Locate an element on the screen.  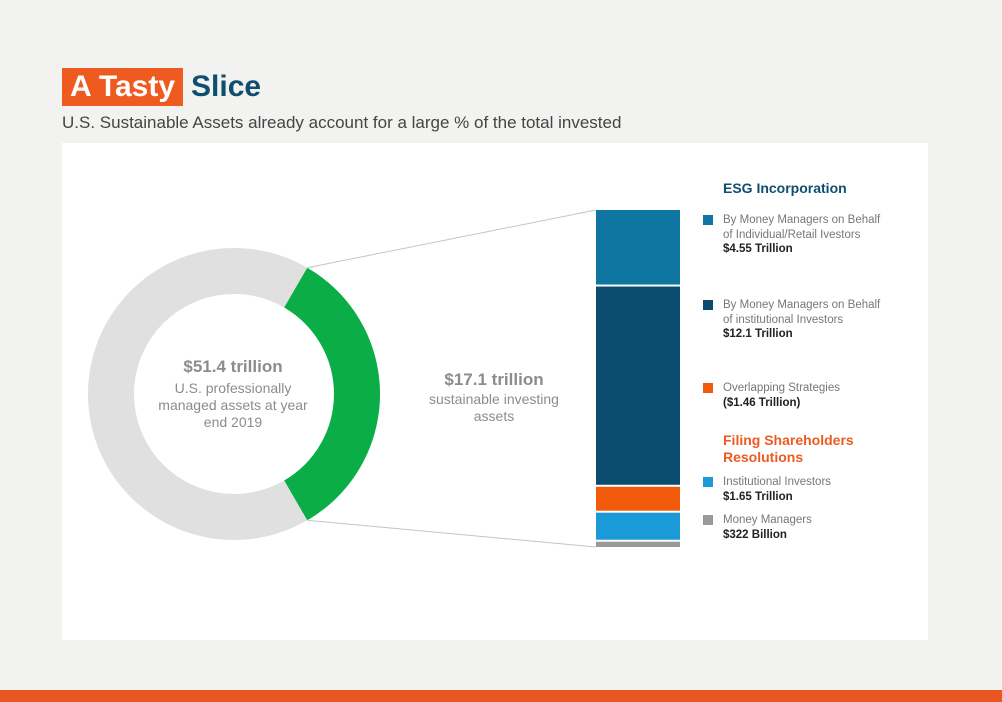
breakout-value: $17.1 trillion is located at coordinates (494, 379).